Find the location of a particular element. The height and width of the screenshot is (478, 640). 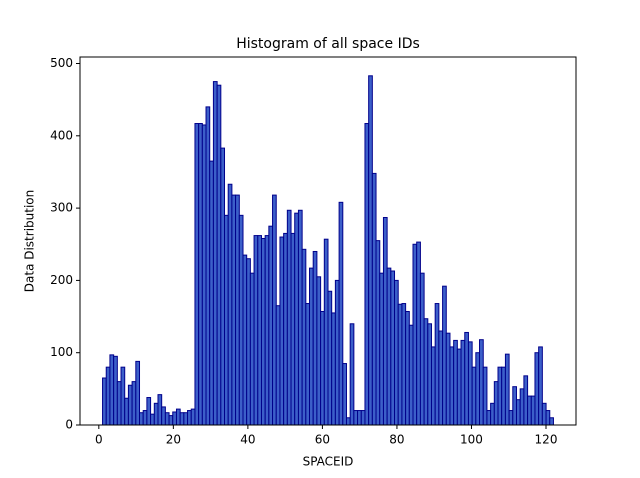

x-tick-label: 100 is located at coordinates (471, 440).